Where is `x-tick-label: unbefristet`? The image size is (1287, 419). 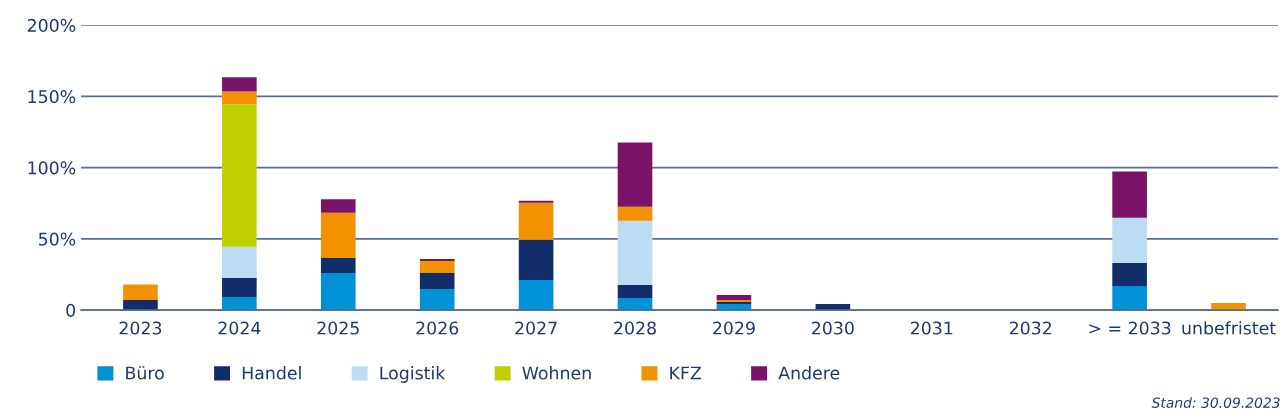 x-tick-label: unbefristet is located at coordinates (1229, 328).